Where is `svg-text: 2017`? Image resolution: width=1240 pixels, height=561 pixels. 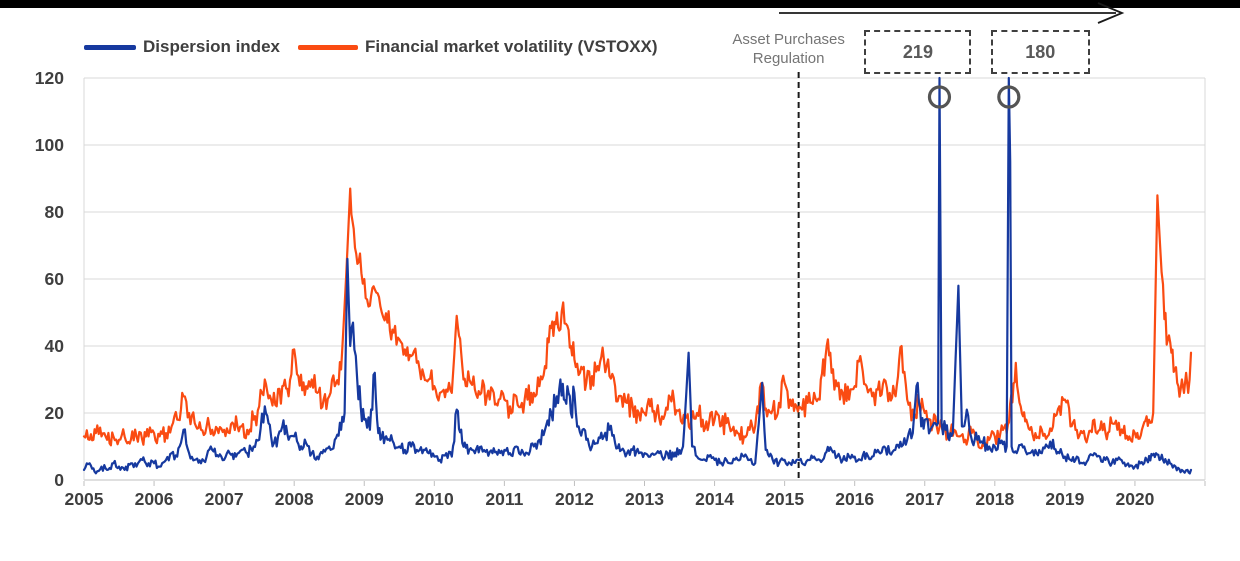
svg-text: 2017 is located at coordinates (924, 499).